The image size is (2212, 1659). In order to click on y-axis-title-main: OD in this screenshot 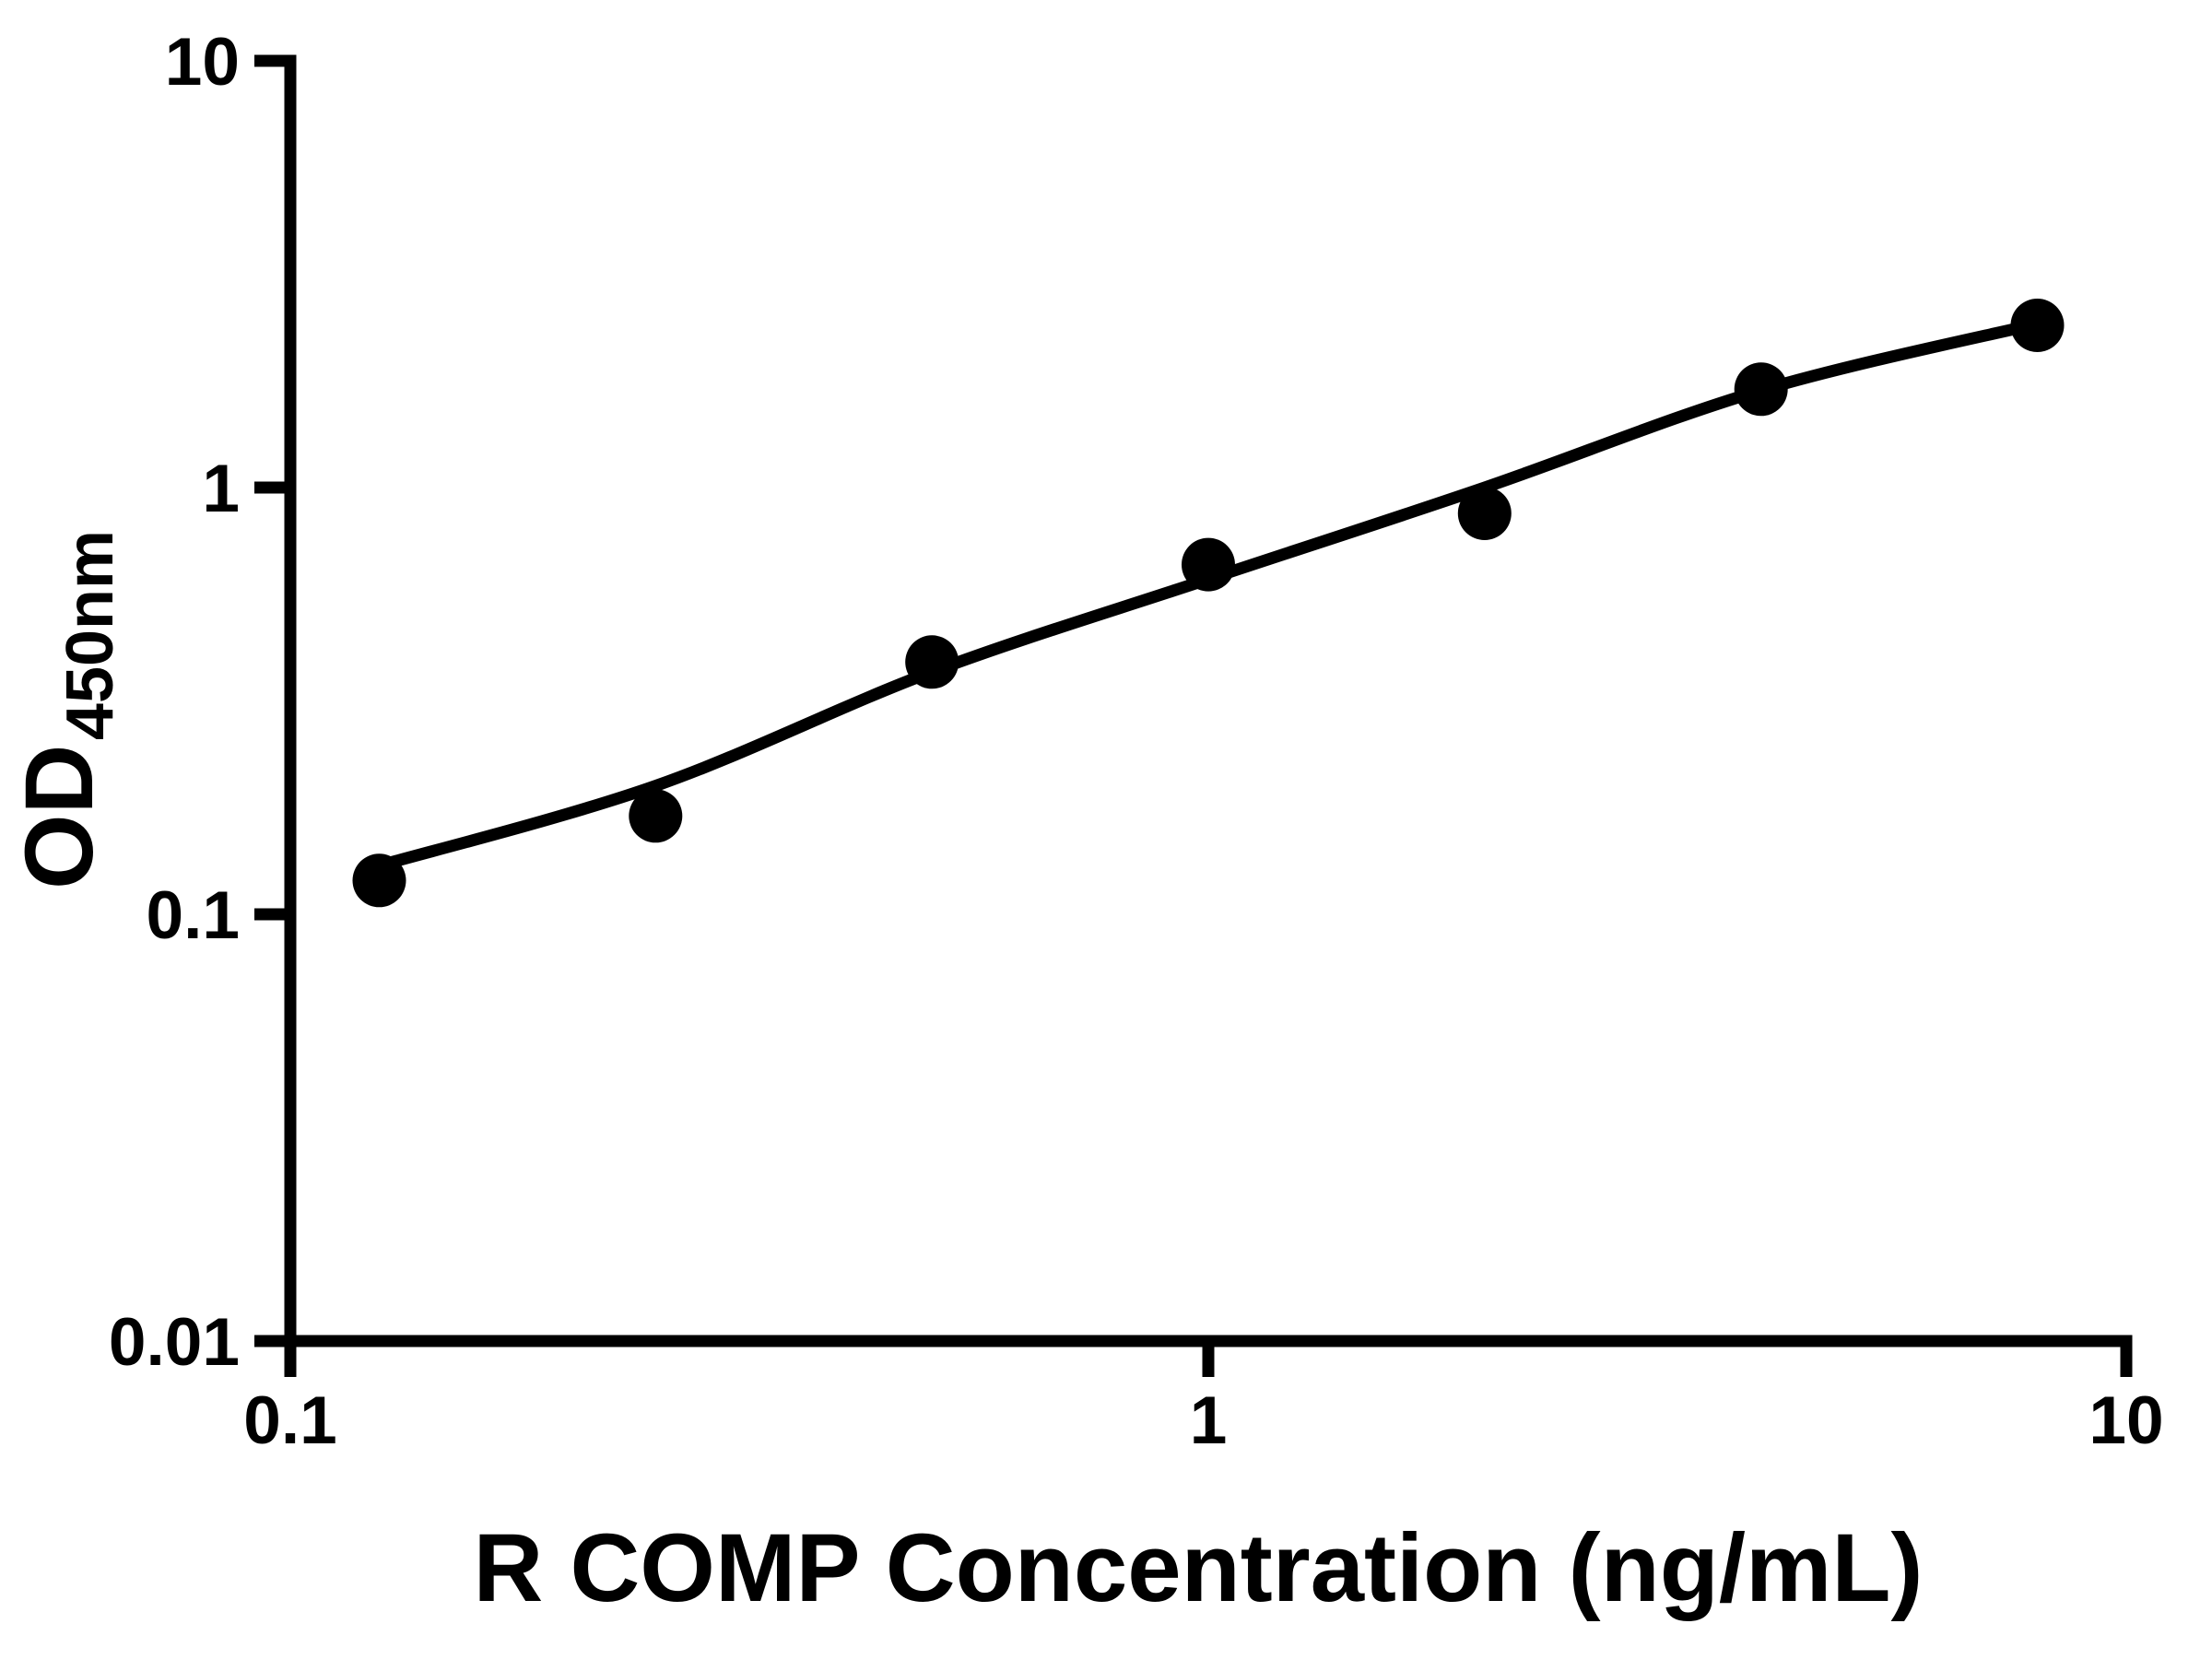, I will do `click(59, 817)`.